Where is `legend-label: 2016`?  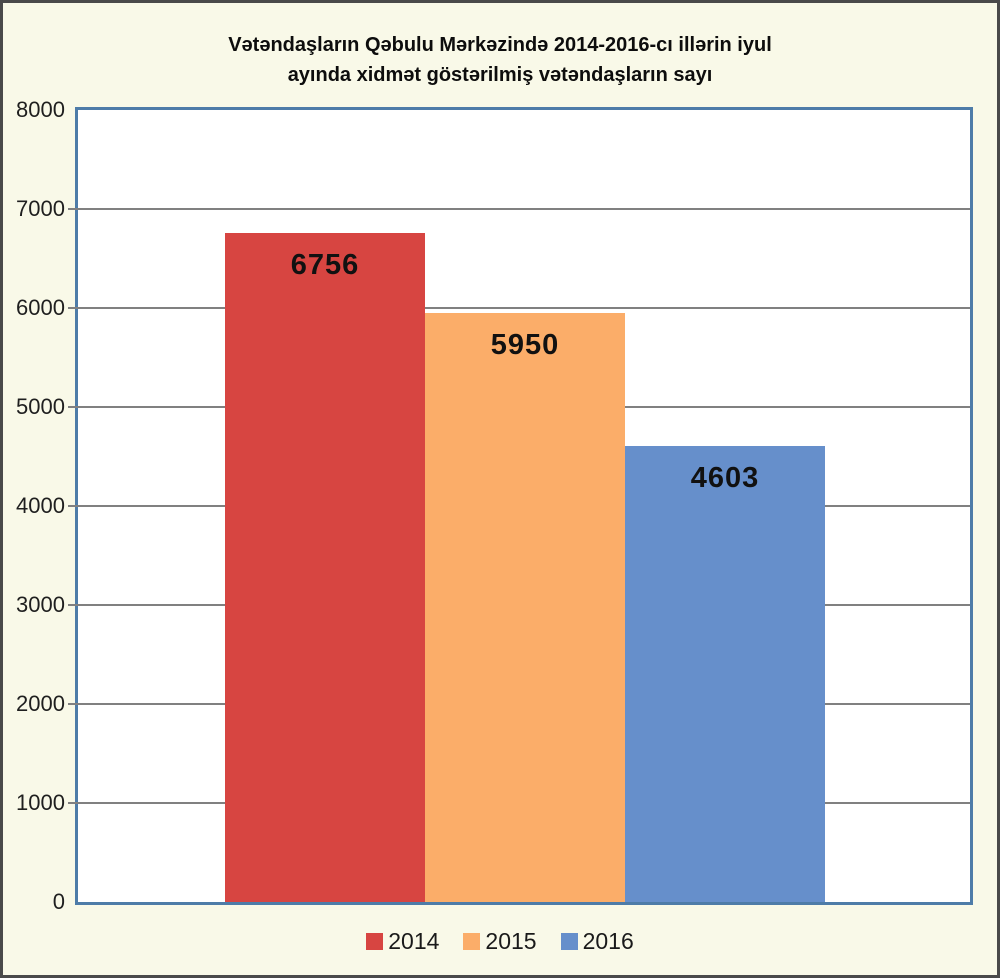
legend-label: 2016 is located at coordinates (608, 941).